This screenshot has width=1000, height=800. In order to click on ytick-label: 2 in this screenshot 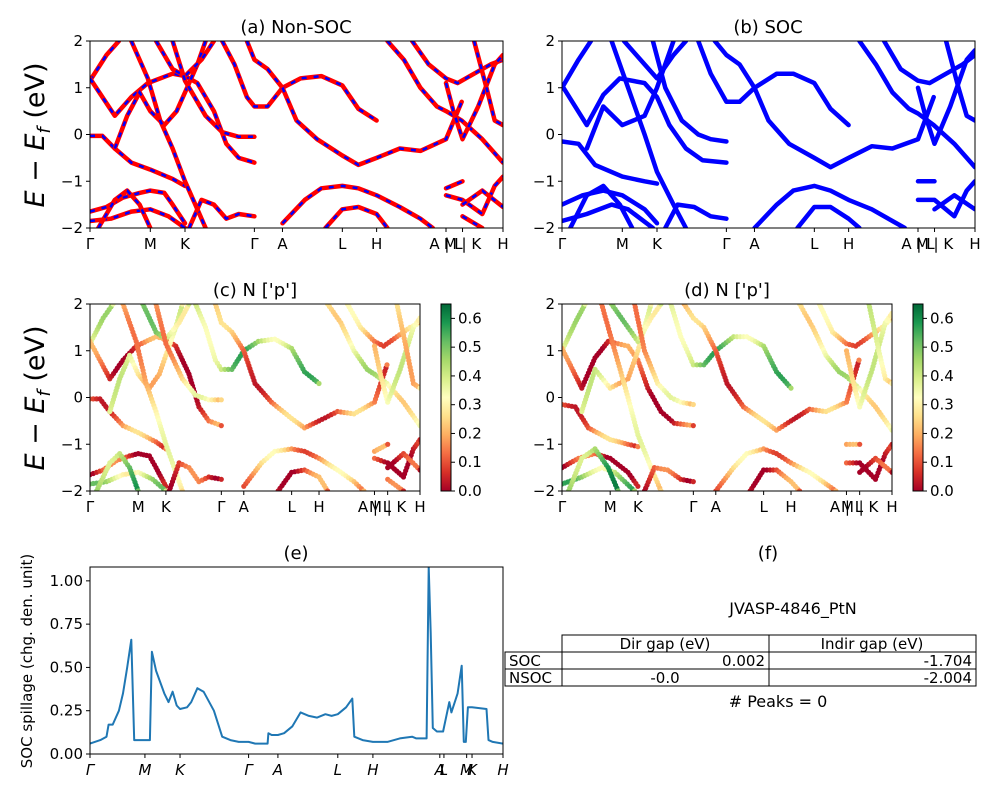, I will do `click(550, 304)`.